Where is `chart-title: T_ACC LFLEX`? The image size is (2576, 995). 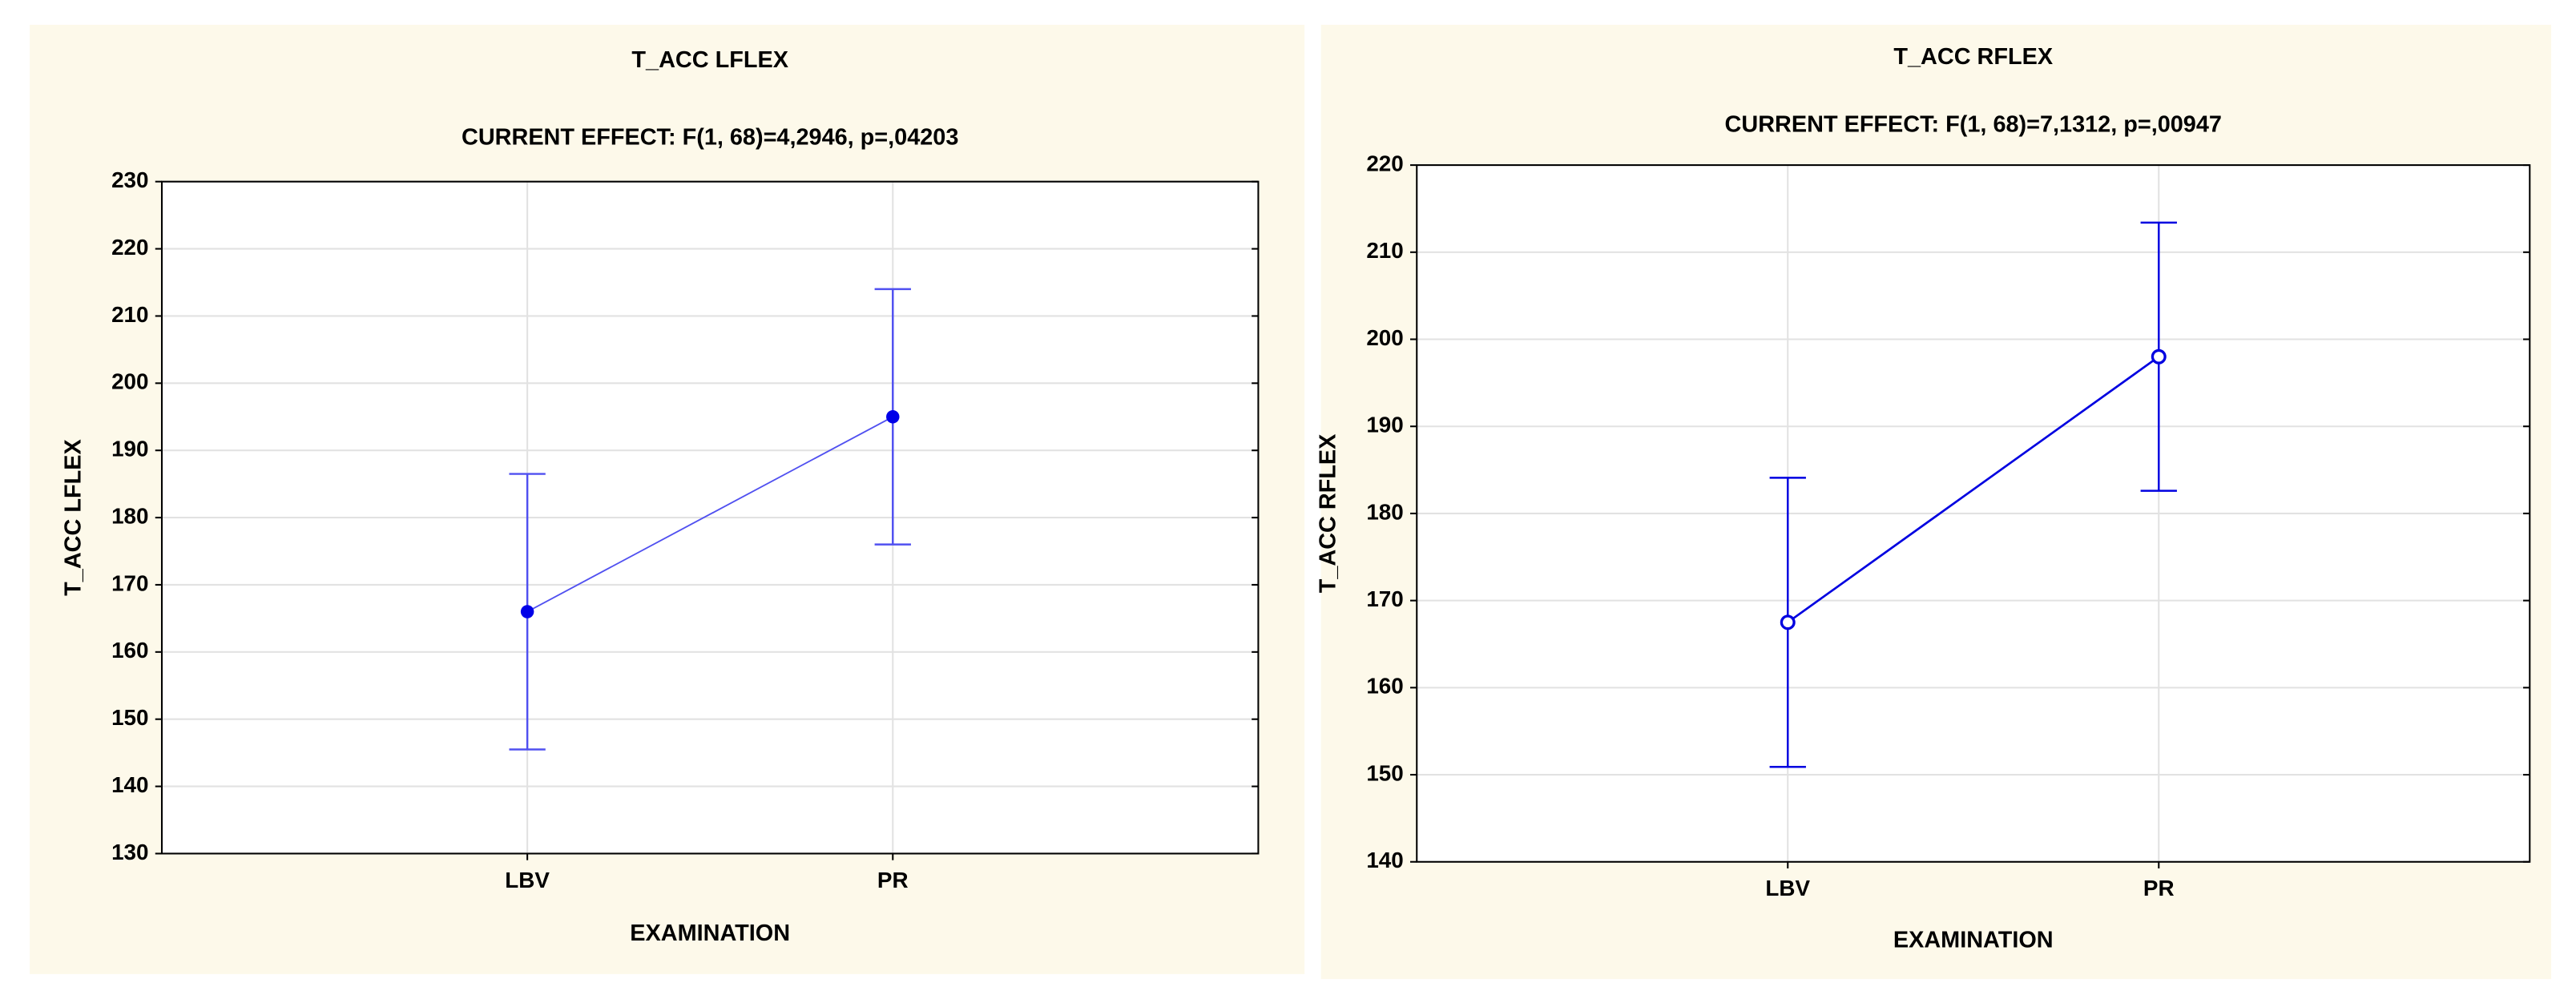 chart-title: T_ACC LFLEX is located at coordinates (709, 60).